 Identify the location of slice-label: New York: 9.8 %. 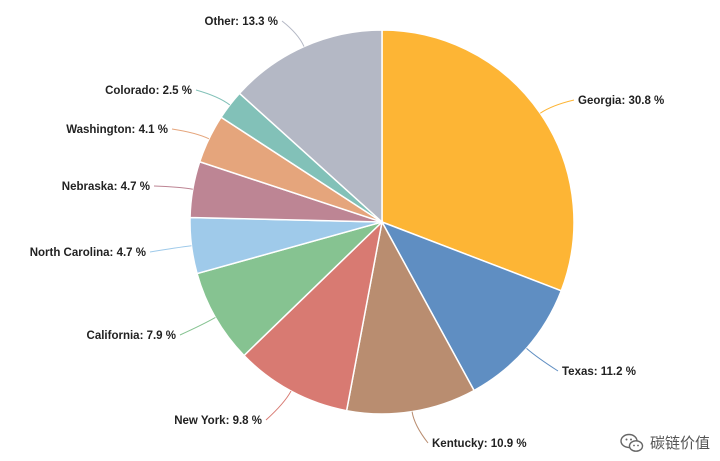
(218, 421).